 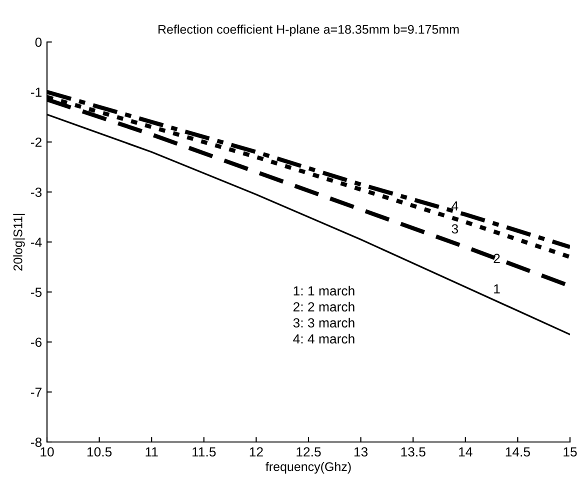 I want to click on y-tick-label: -8, so click(x=36, y=442).